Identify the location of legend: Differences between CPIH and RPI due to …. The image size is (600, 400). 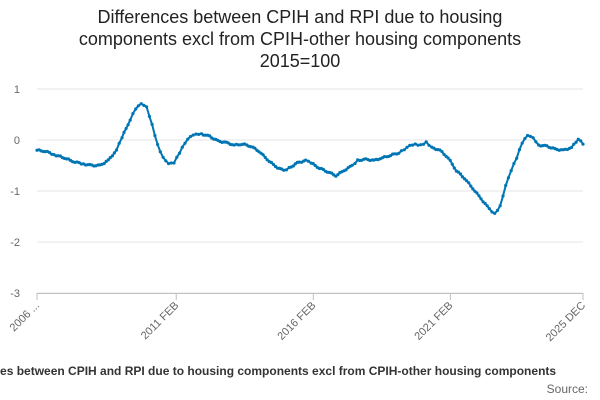
(300, 373).